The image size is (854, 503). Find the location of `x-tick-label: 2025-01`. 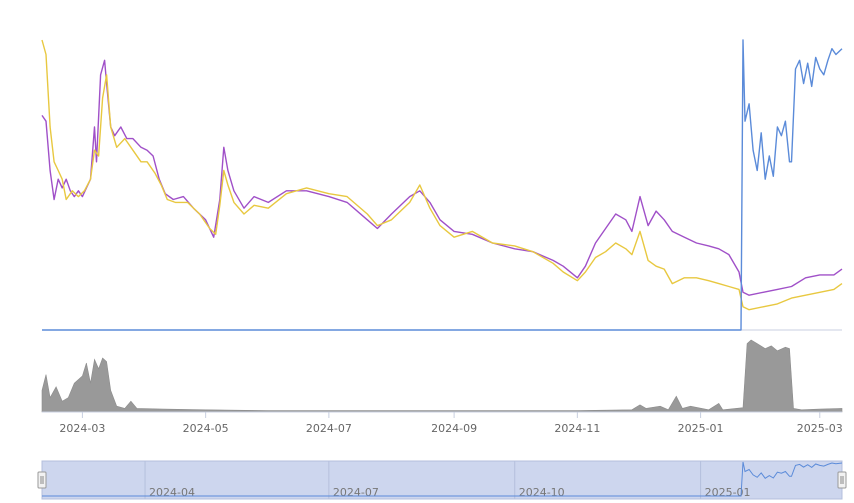

x-tick-label: 2025-01 is located at coordinates (701, 428).